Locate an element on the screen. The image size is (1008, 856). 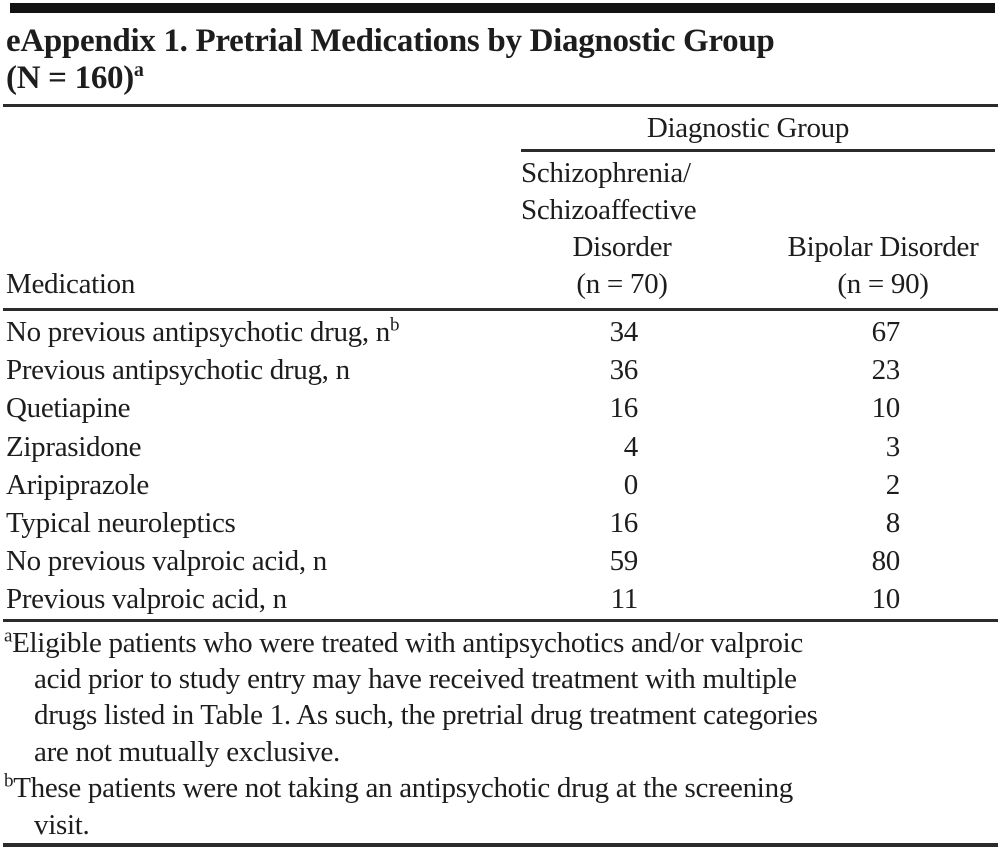
rule-under-spanner is located at coordinates (758, 150).